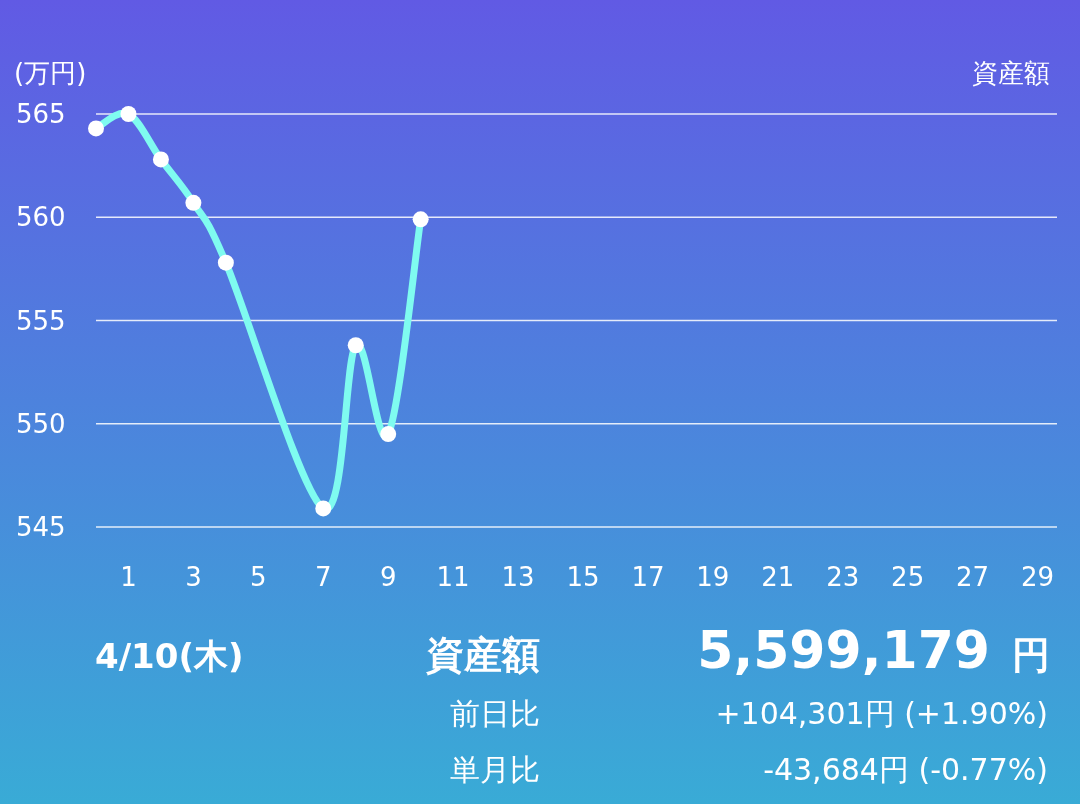 The height and width of the screenshot is (804, 1080). I want to click on text: 円, so click(1031, 655).